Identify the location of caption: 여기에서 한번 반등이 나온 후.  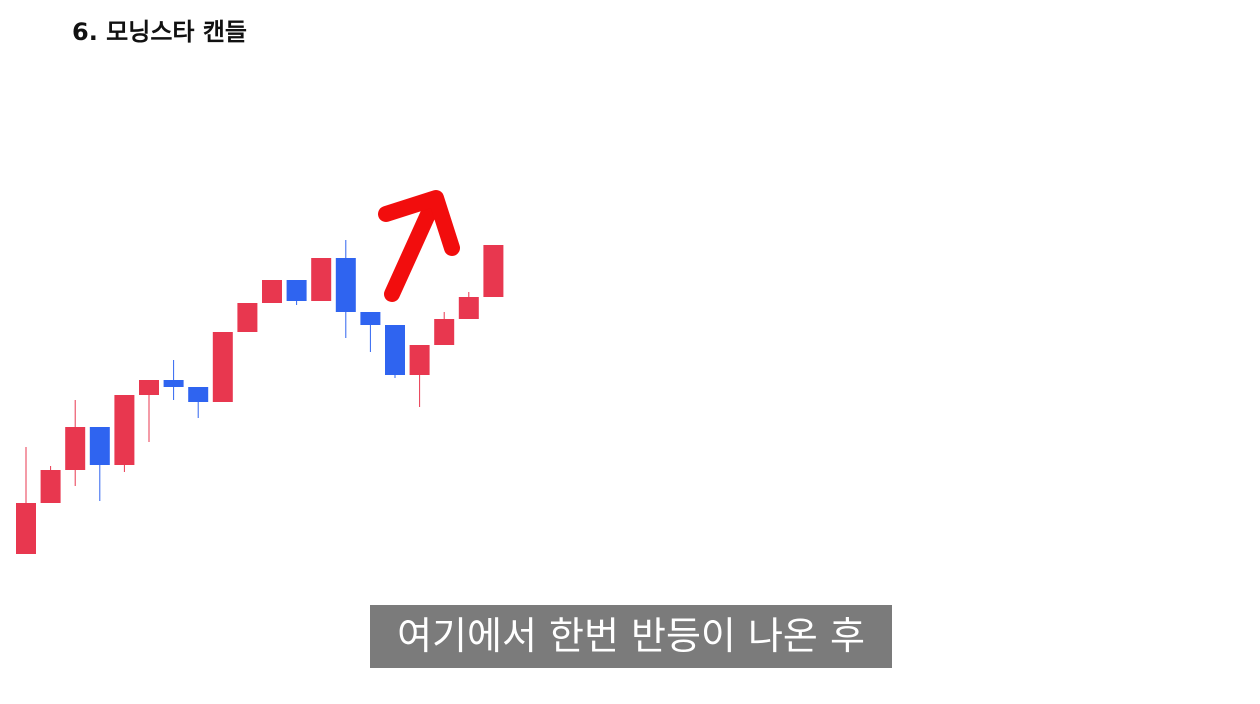
(631, 636).